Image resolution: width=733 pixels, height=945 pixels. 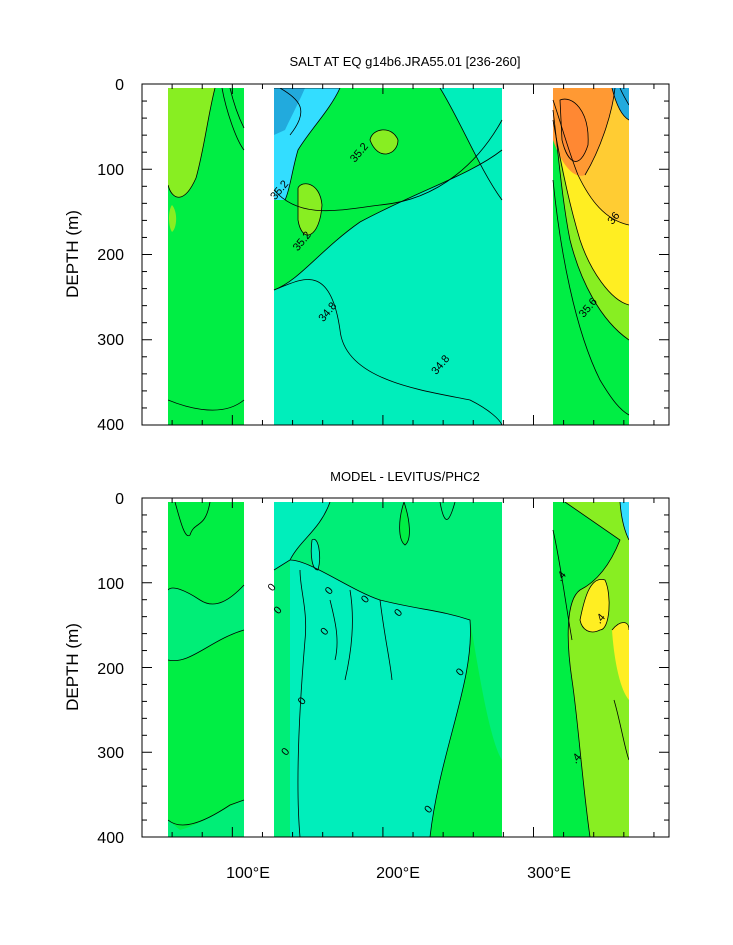 What do you see at coordinates (119, 85) in the screenshot?
I see `top-y-tick: 0` at bounding box center [119, 85].